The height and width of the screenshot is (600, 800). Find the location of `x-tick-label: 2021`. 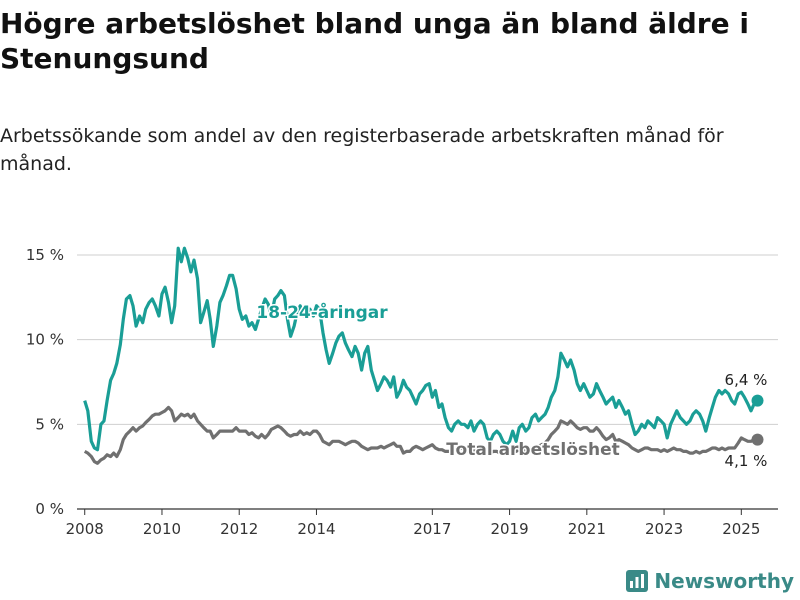

x-tick-label: 2021 is located at coordinates (587, 529).